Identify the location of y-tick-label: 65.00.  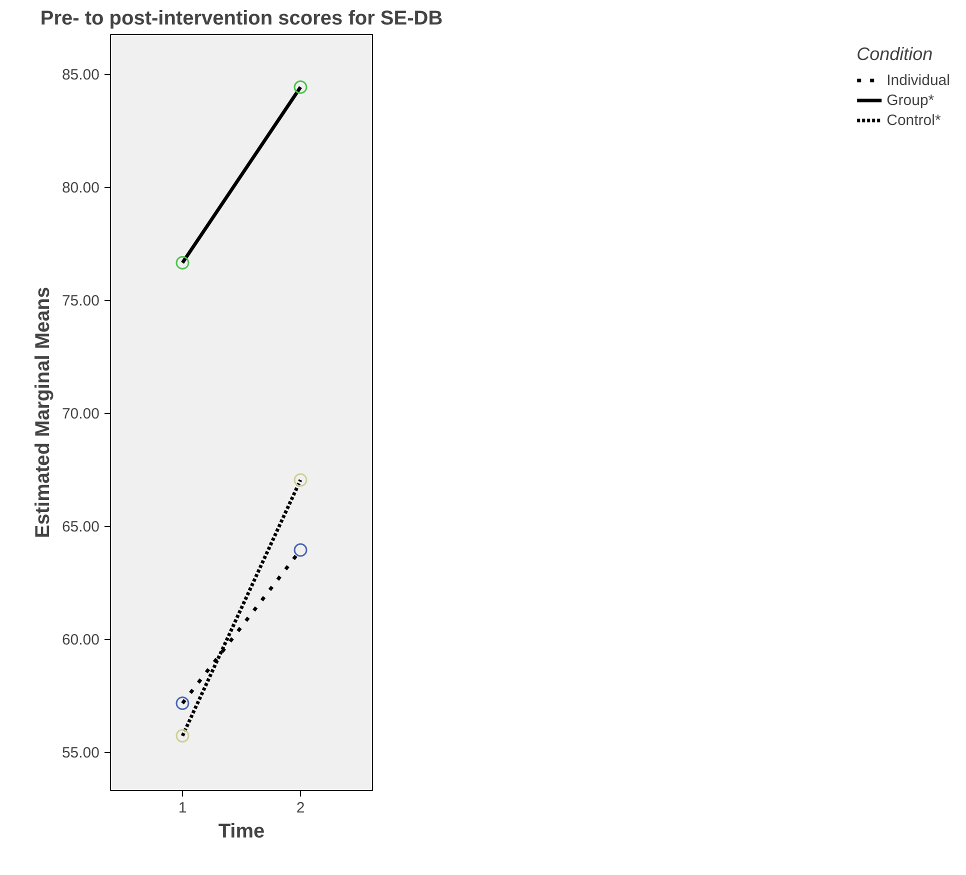
(81, 527).